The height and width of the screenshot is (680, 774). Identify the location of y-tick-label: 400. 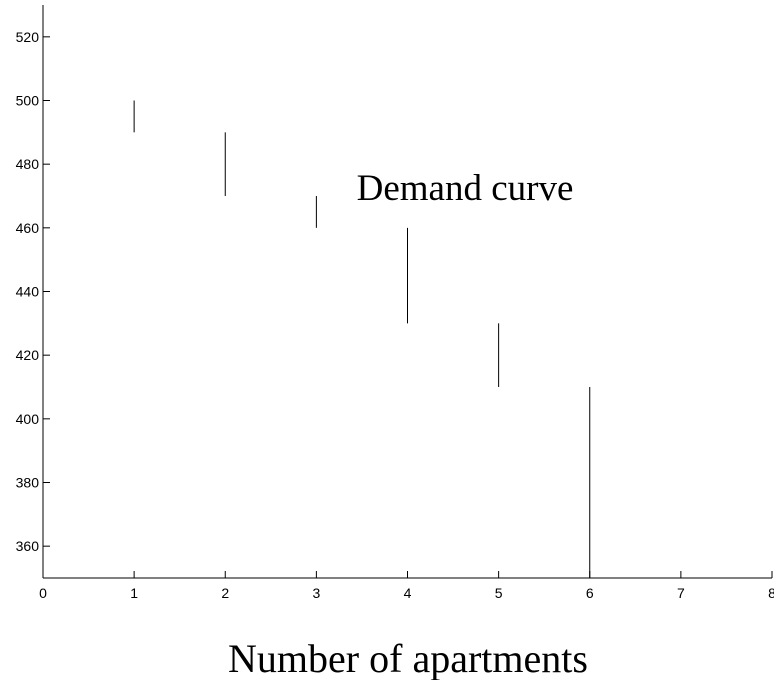
(28, 419).